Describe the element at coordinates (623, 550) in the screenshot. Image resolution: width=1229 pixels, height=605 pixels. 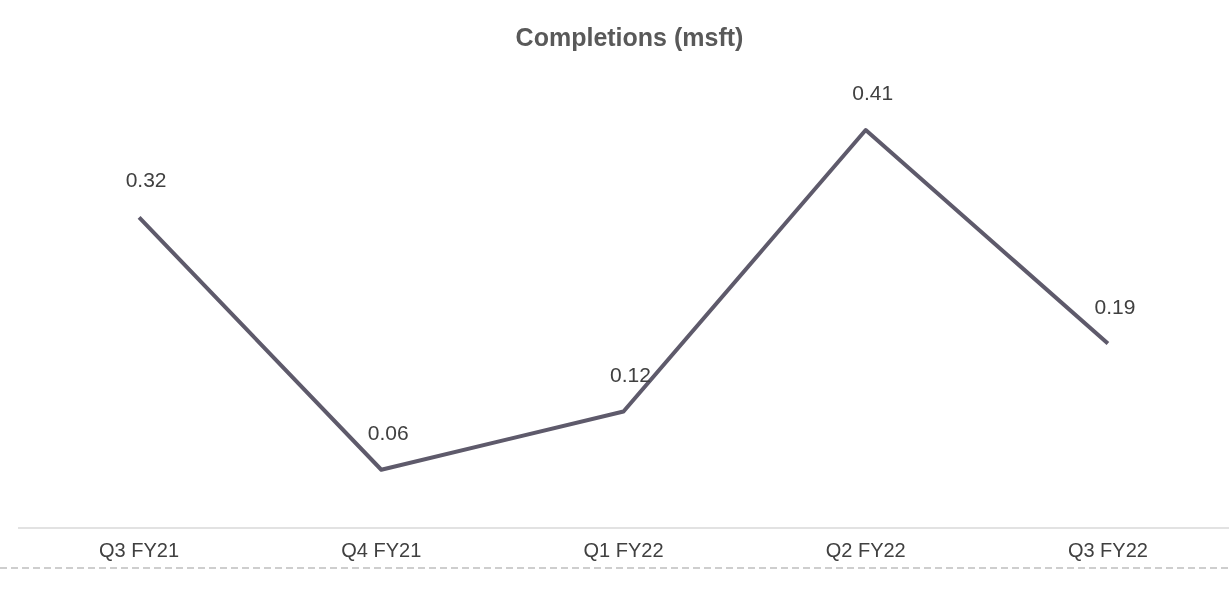
I see `x-tick-label: Q1 FY22` at that location.